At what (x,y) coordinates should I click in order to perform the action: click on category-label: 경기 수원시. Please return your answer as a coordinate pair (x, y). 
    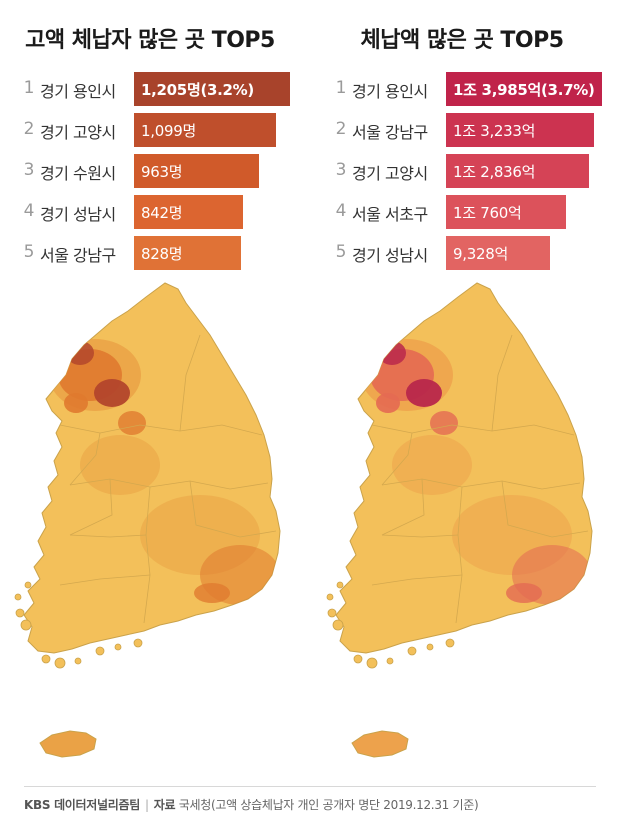
    Looking at the image, I should click on (78, 173).